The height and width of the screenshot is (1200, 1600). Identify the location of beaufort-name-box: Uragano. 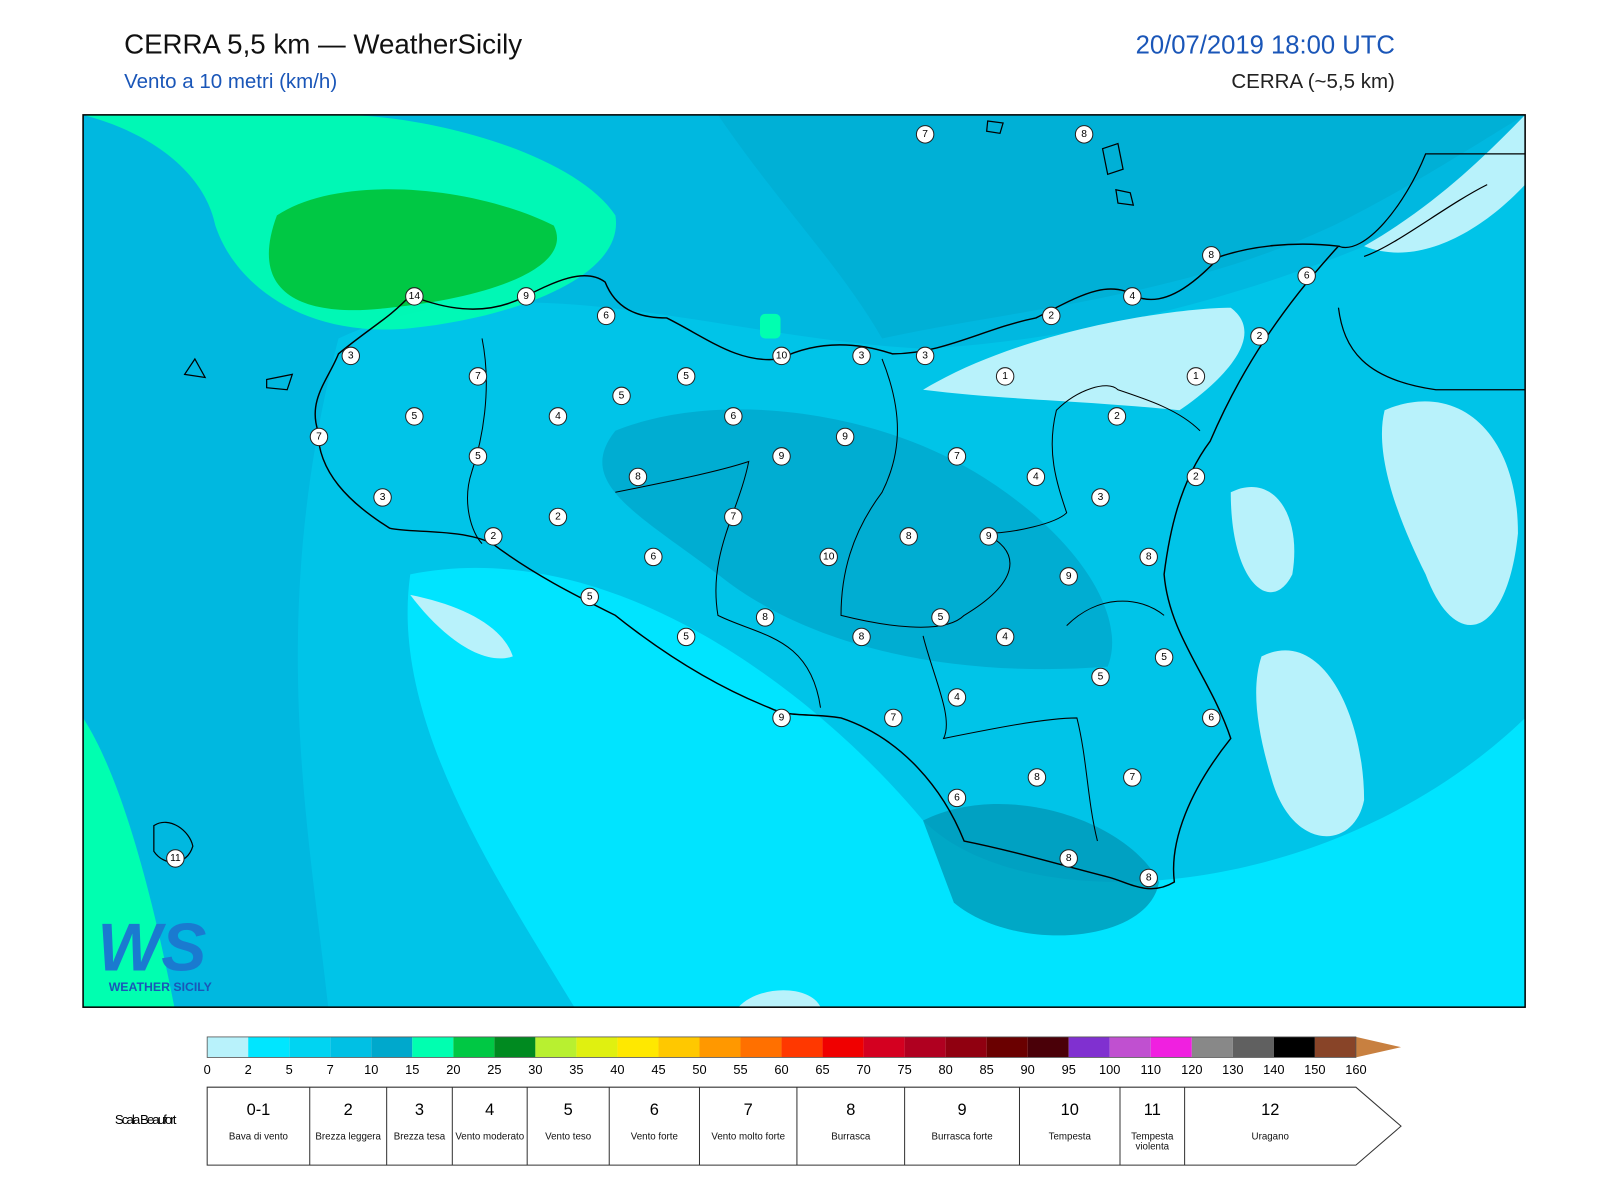
(1270, 1137).